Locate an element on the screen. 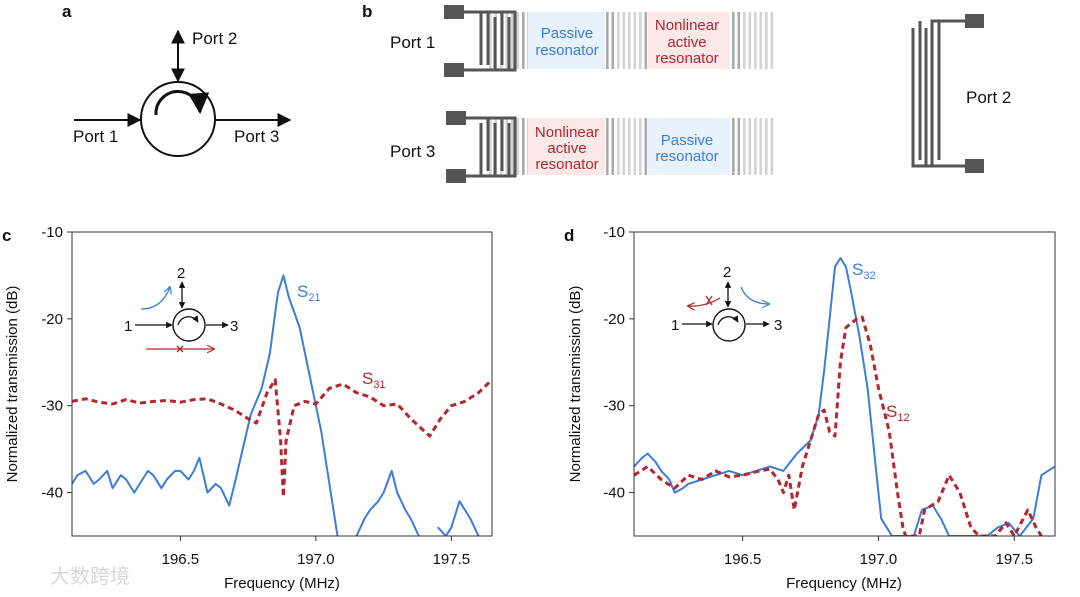 The width and height of the screenshot is (1080, 597). top-passive-label: Passive is located at coordinates (567, 33).